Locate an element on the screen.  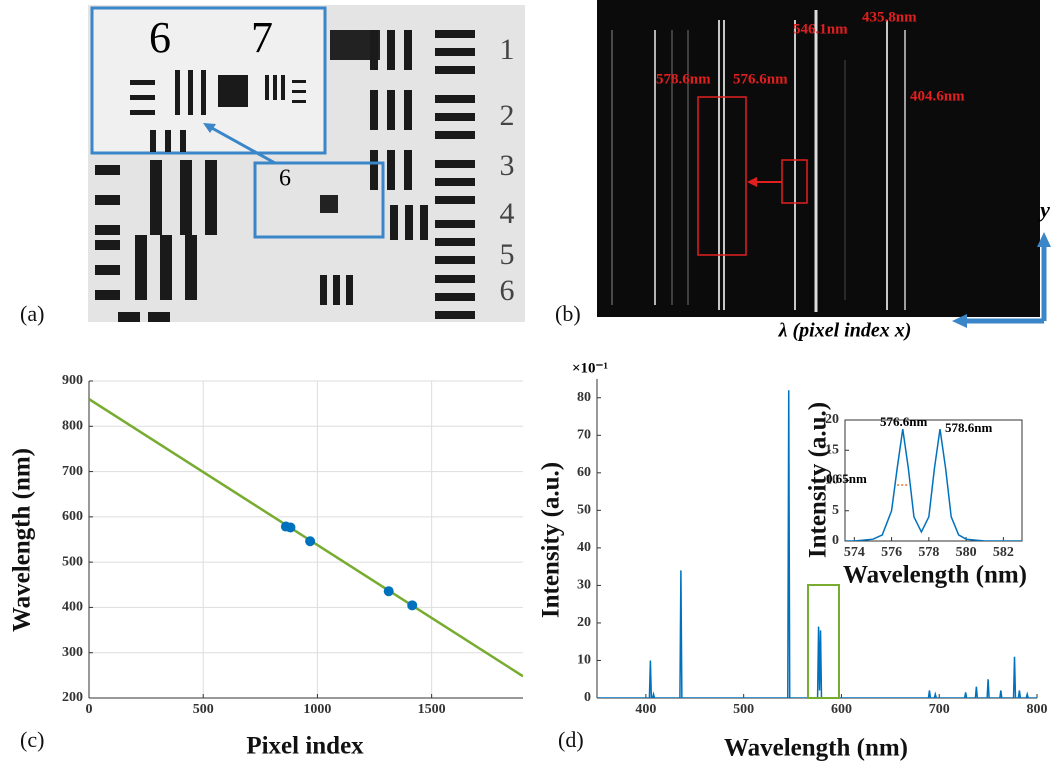
x-tick-label: 578 is located at coordinates (928, 552).